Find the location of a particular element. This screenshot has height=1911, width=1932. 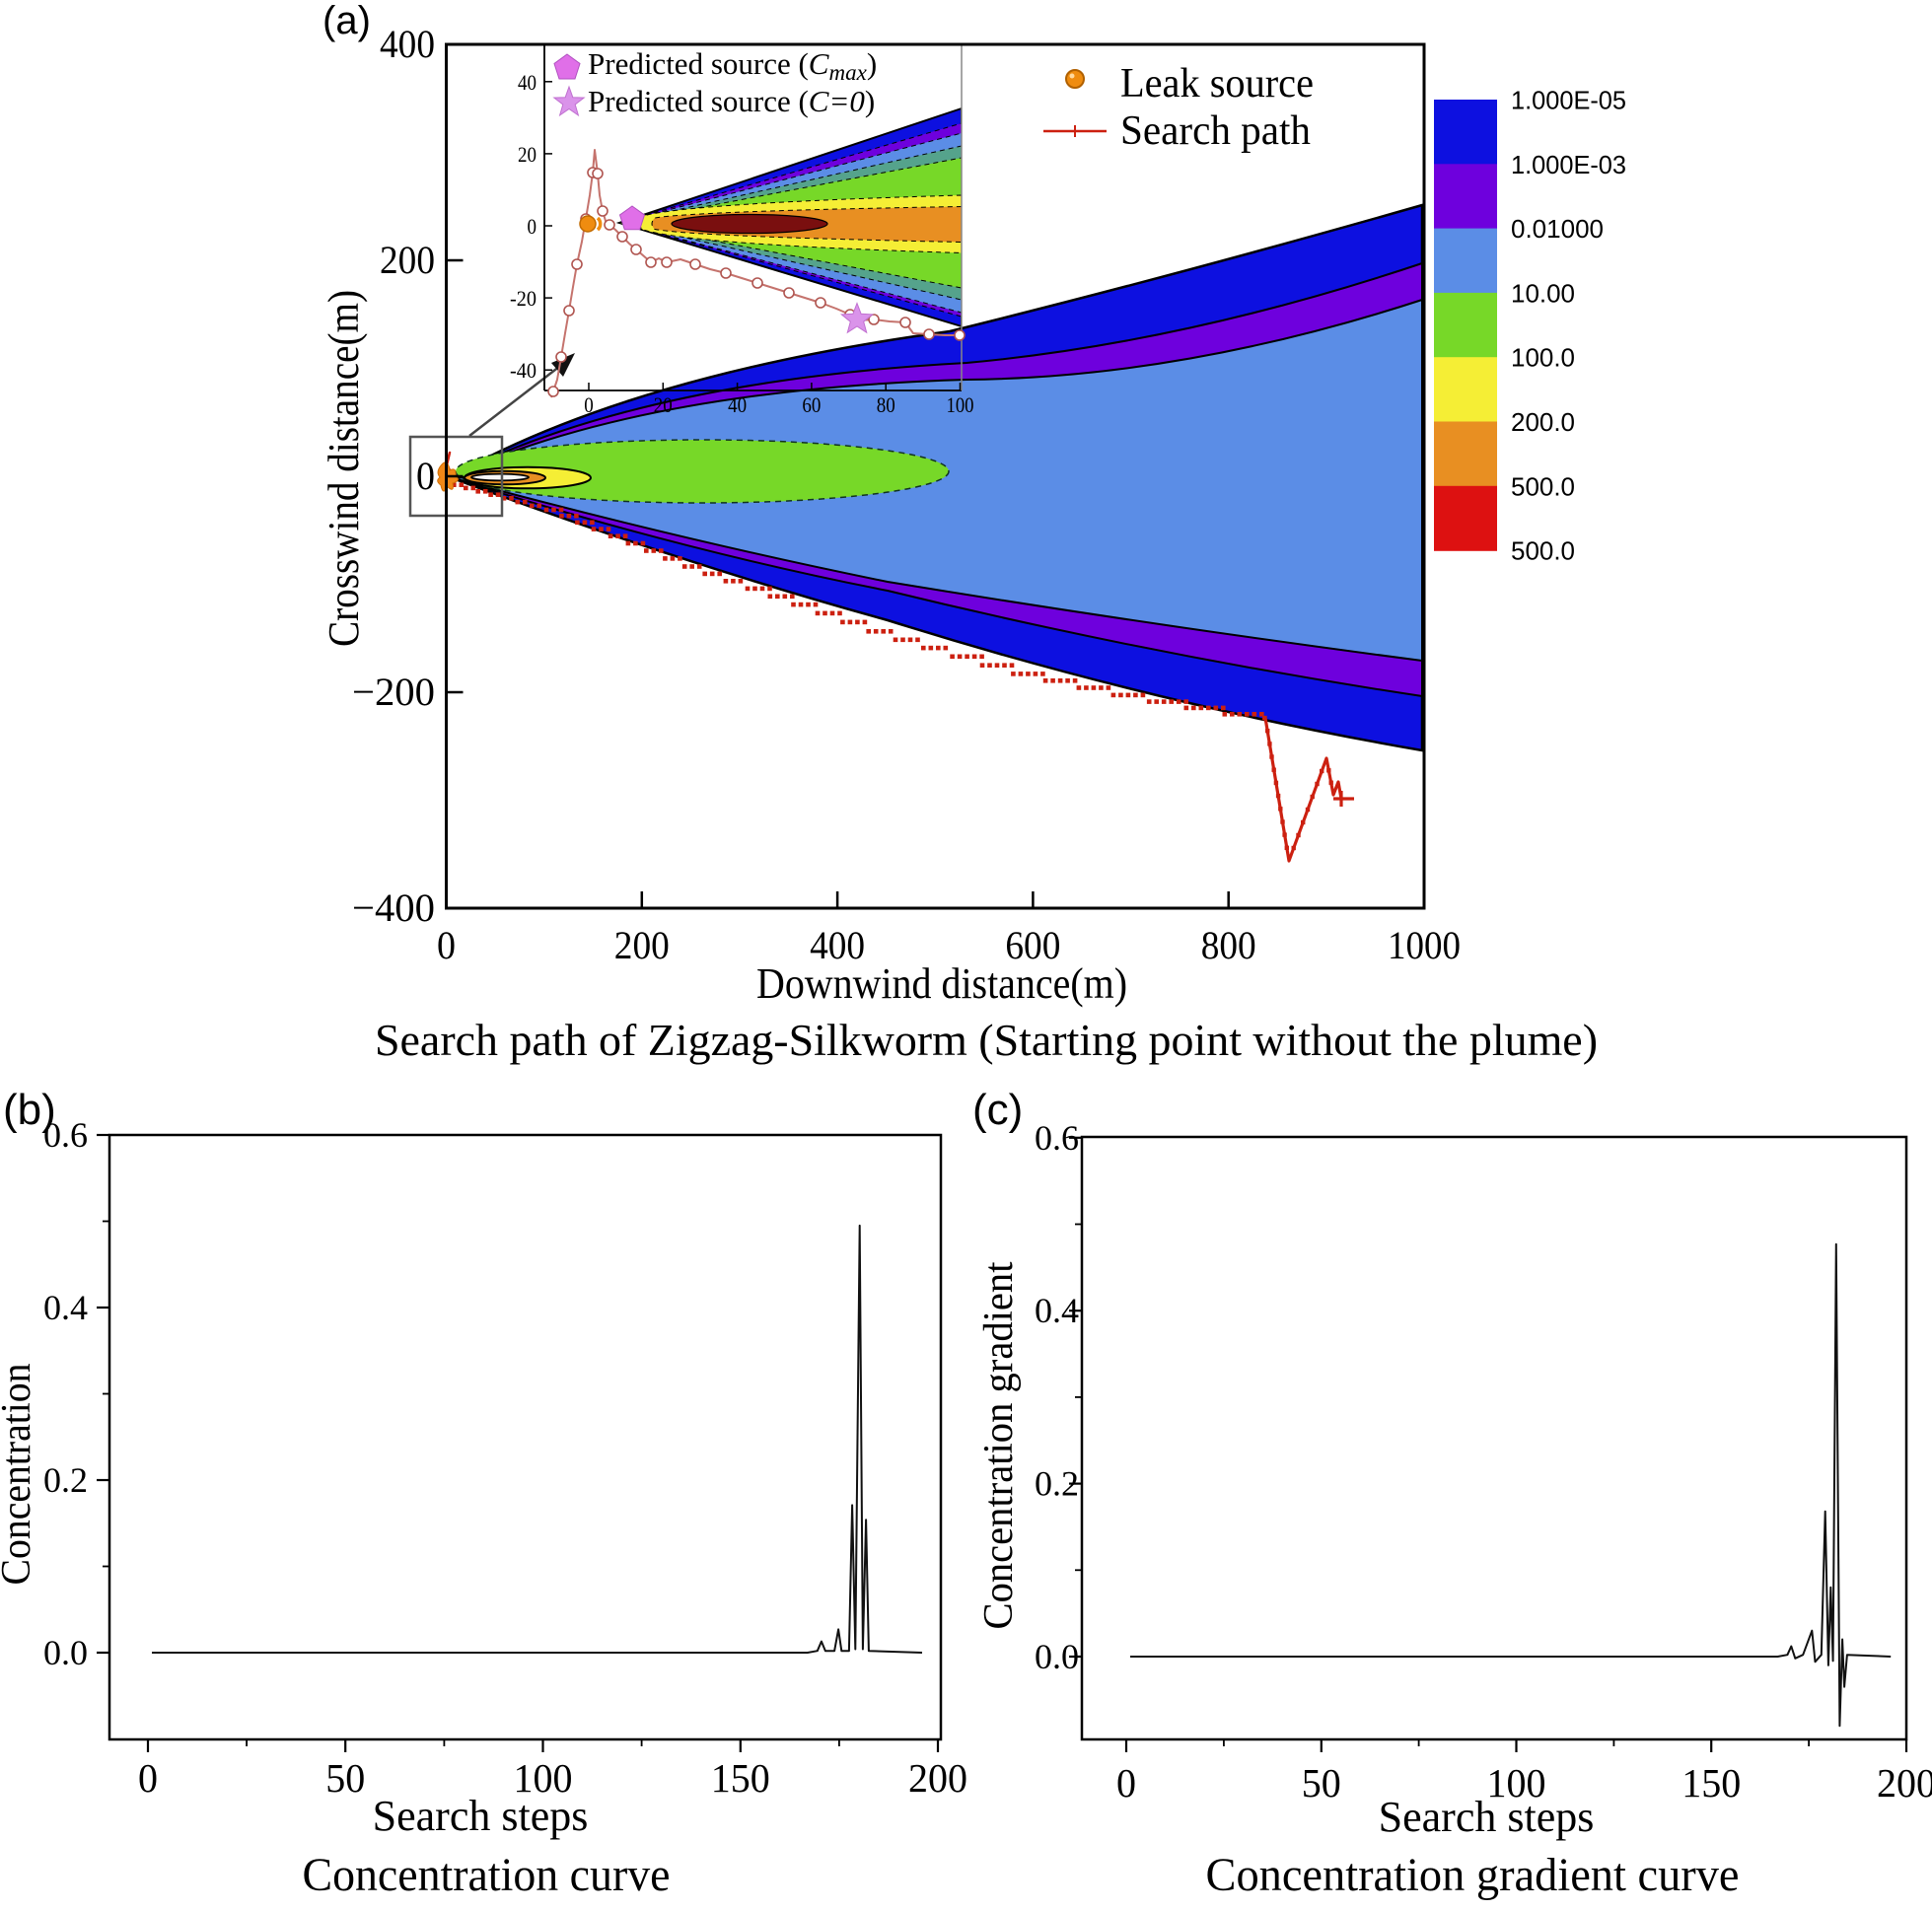

svg-text: Concentration curve is located at coordinates (487, 1875).